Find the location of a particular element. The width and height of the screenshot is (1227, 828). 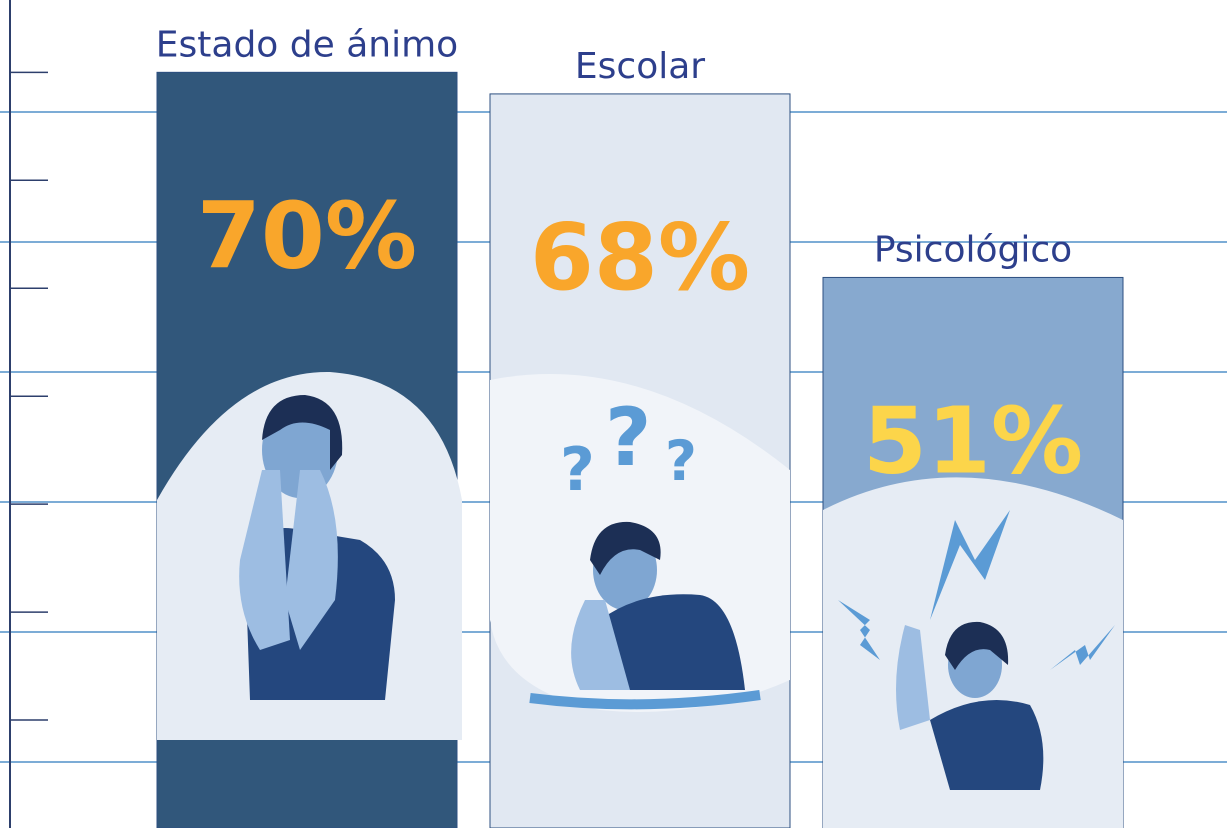

value-label: 70% is located at coordinates (307, 235).